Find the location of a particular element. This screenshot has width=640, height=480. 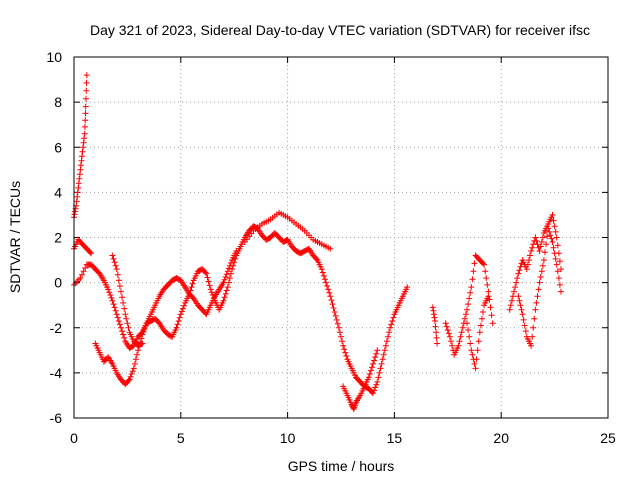

x-axis-label: GPS time / hours is located at coordinates (341, 466).